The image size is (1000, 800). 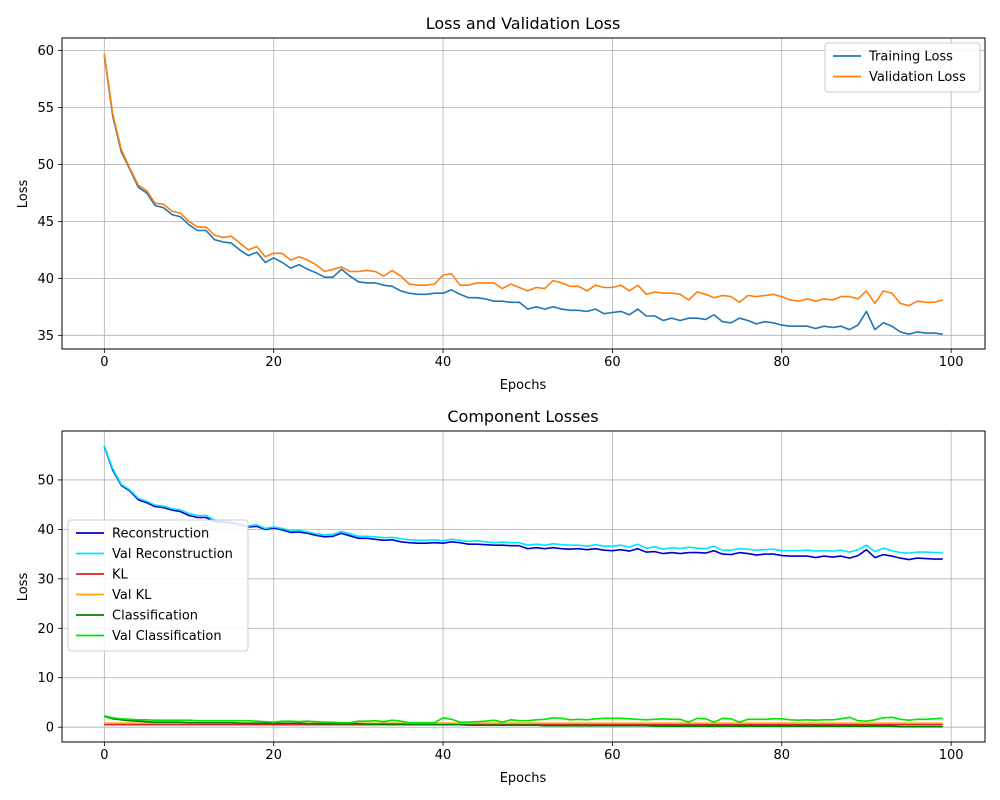 What do you see at coordinates (523, 23) in the screenshot?
I see `loss-chart-title: Loss and Validation Loss` at bounding box center [523, 23].